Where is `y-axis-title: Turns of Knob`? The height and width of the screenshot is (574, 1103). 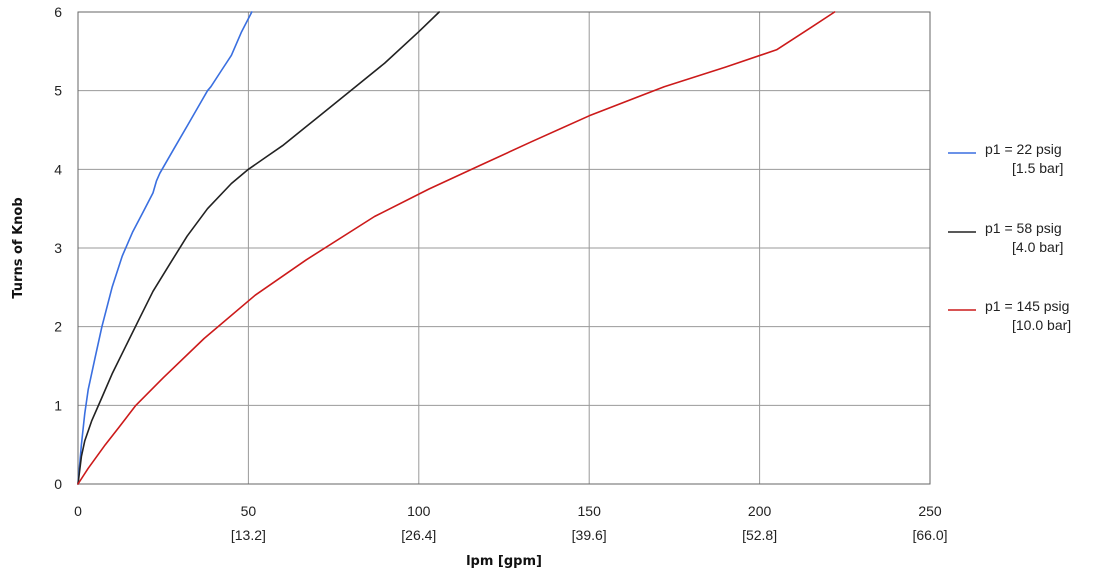 y-axis-title: Turns of Knob is located at coordinates (18, 247).